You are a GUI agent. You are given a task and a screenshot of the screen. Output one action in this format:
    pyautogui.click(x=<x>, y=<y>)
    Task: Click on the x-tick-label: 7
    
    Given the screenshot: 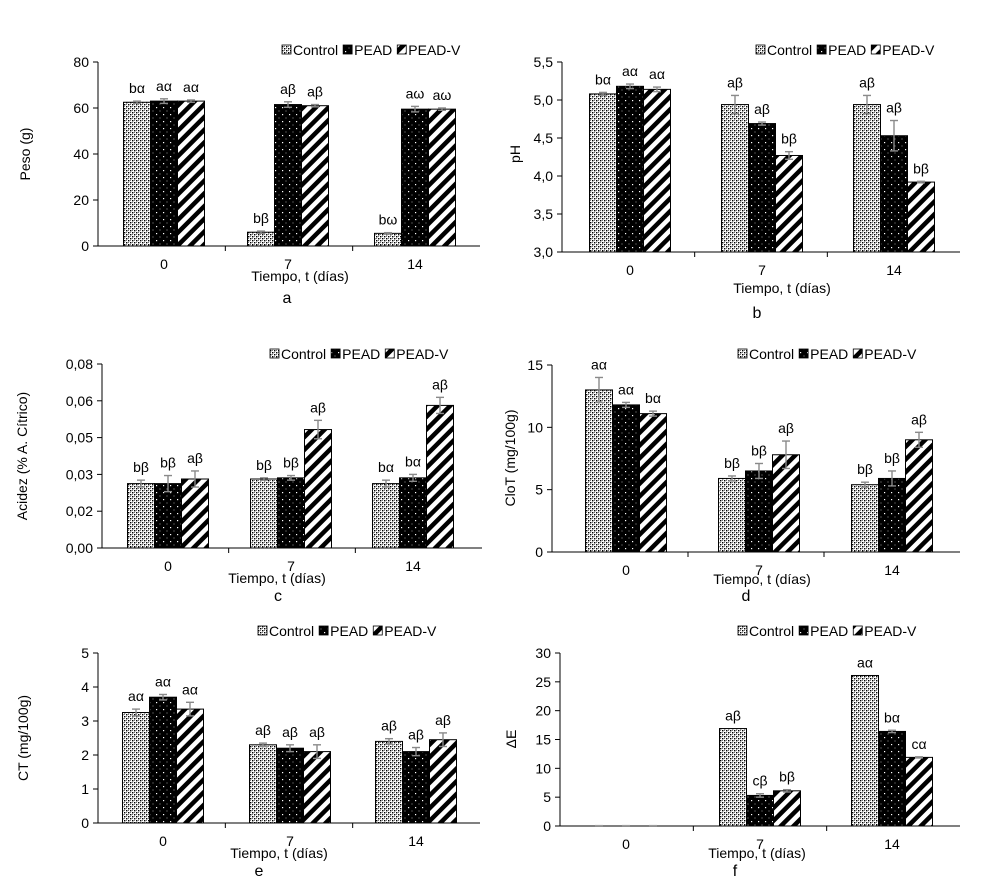 What is the action you would take?
    pyautogui.click(x=290, y=841)
    